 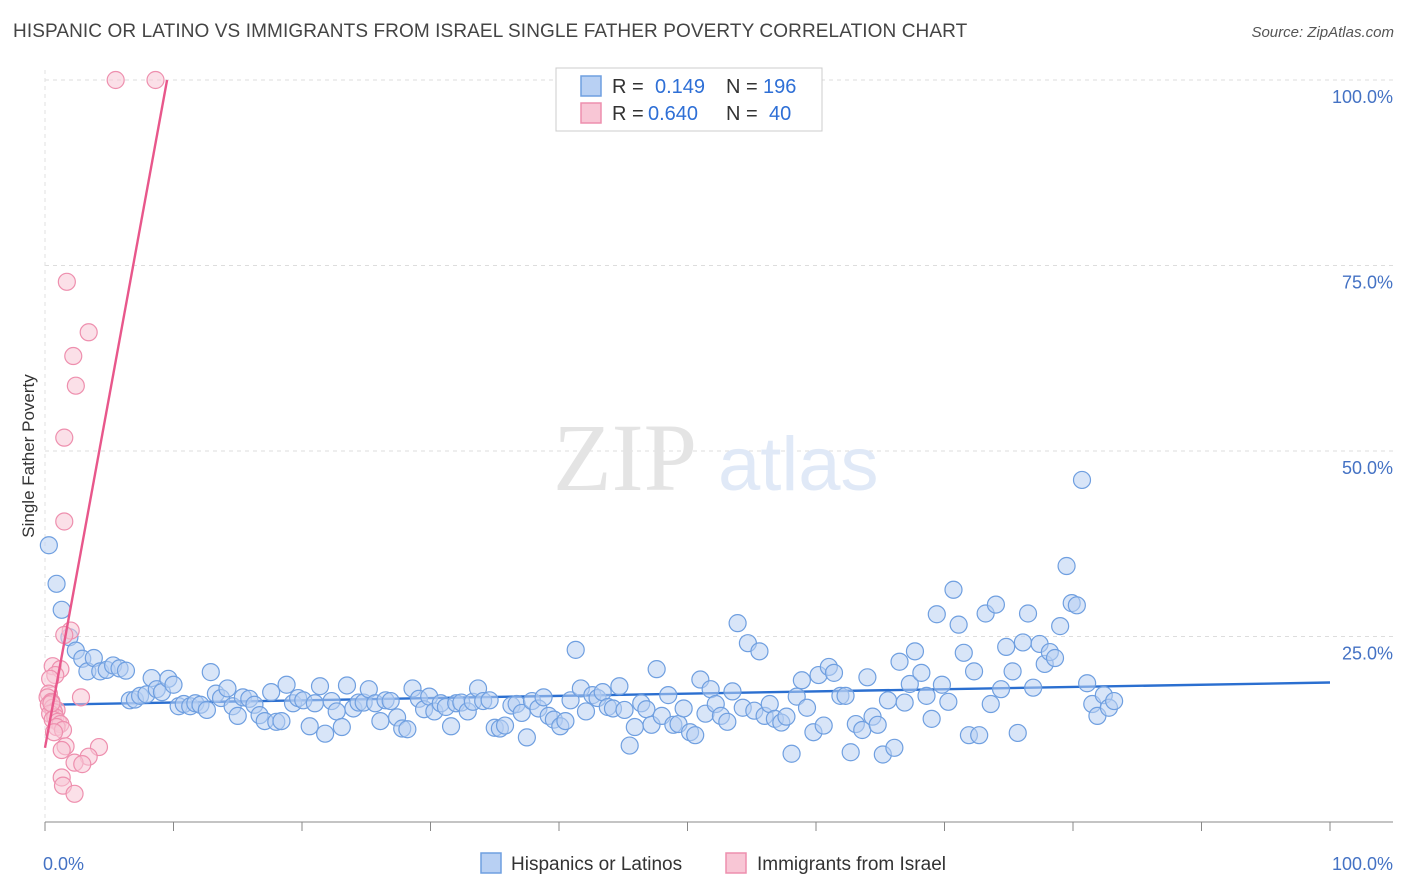 I want to click on stats-legend-swatch-pink, so click(x=591, y=113).